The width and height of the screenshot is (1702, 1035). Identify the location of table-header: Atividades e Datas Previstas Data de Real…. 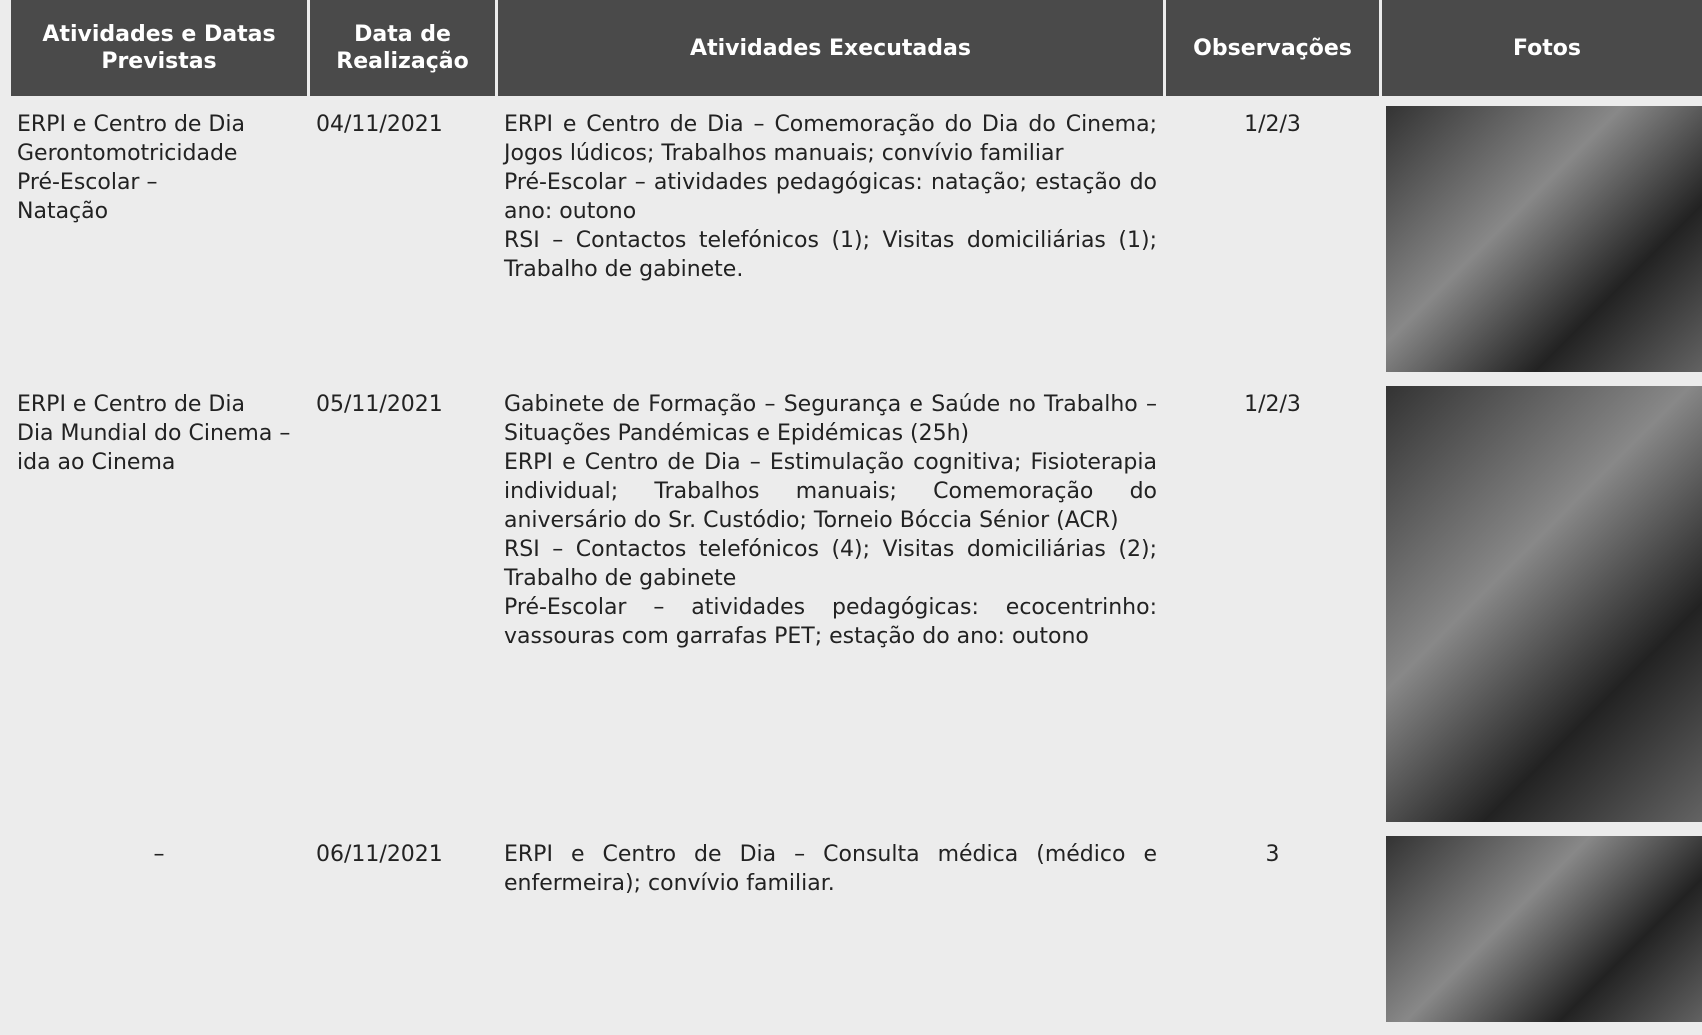
(856, 48).